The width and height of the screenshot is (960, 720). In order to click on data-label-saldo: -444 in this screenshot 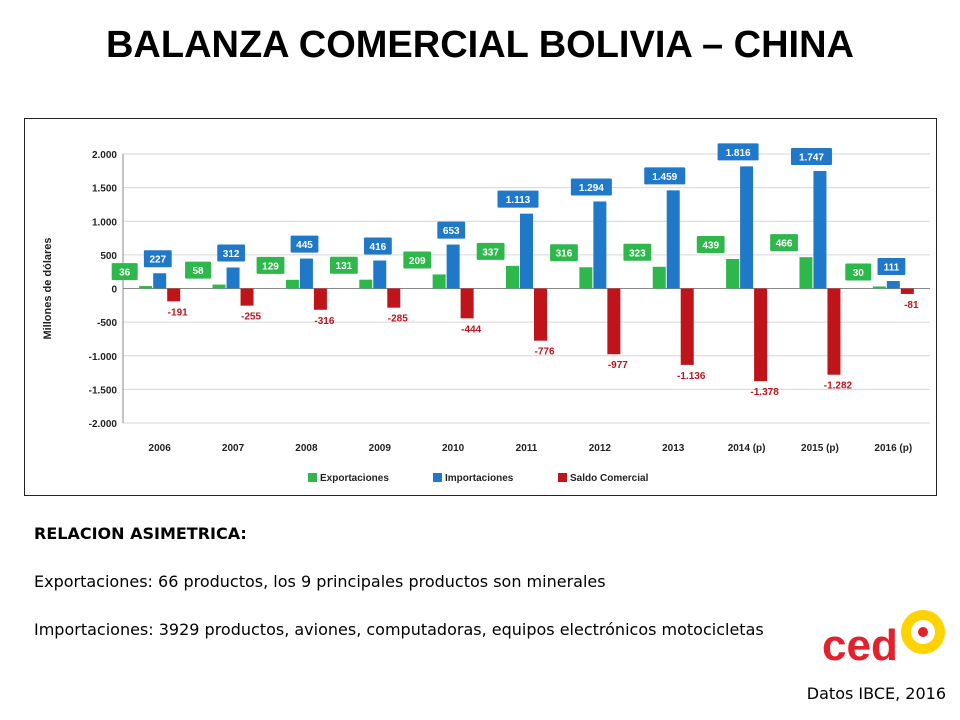, I will do `click(471, 329)`.